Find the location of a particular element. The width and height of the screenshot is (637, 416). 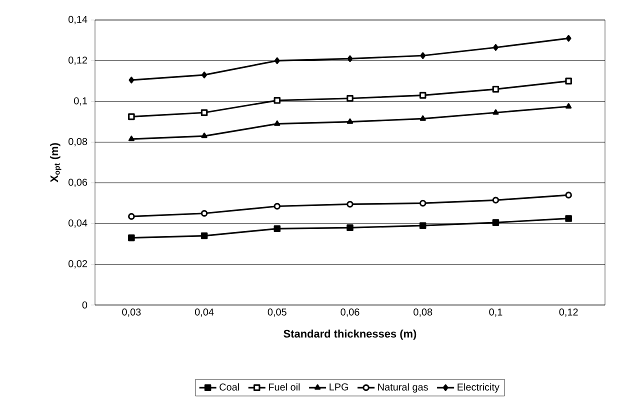

y-tick-label: 0,06 is located at coordinates (78, 182).